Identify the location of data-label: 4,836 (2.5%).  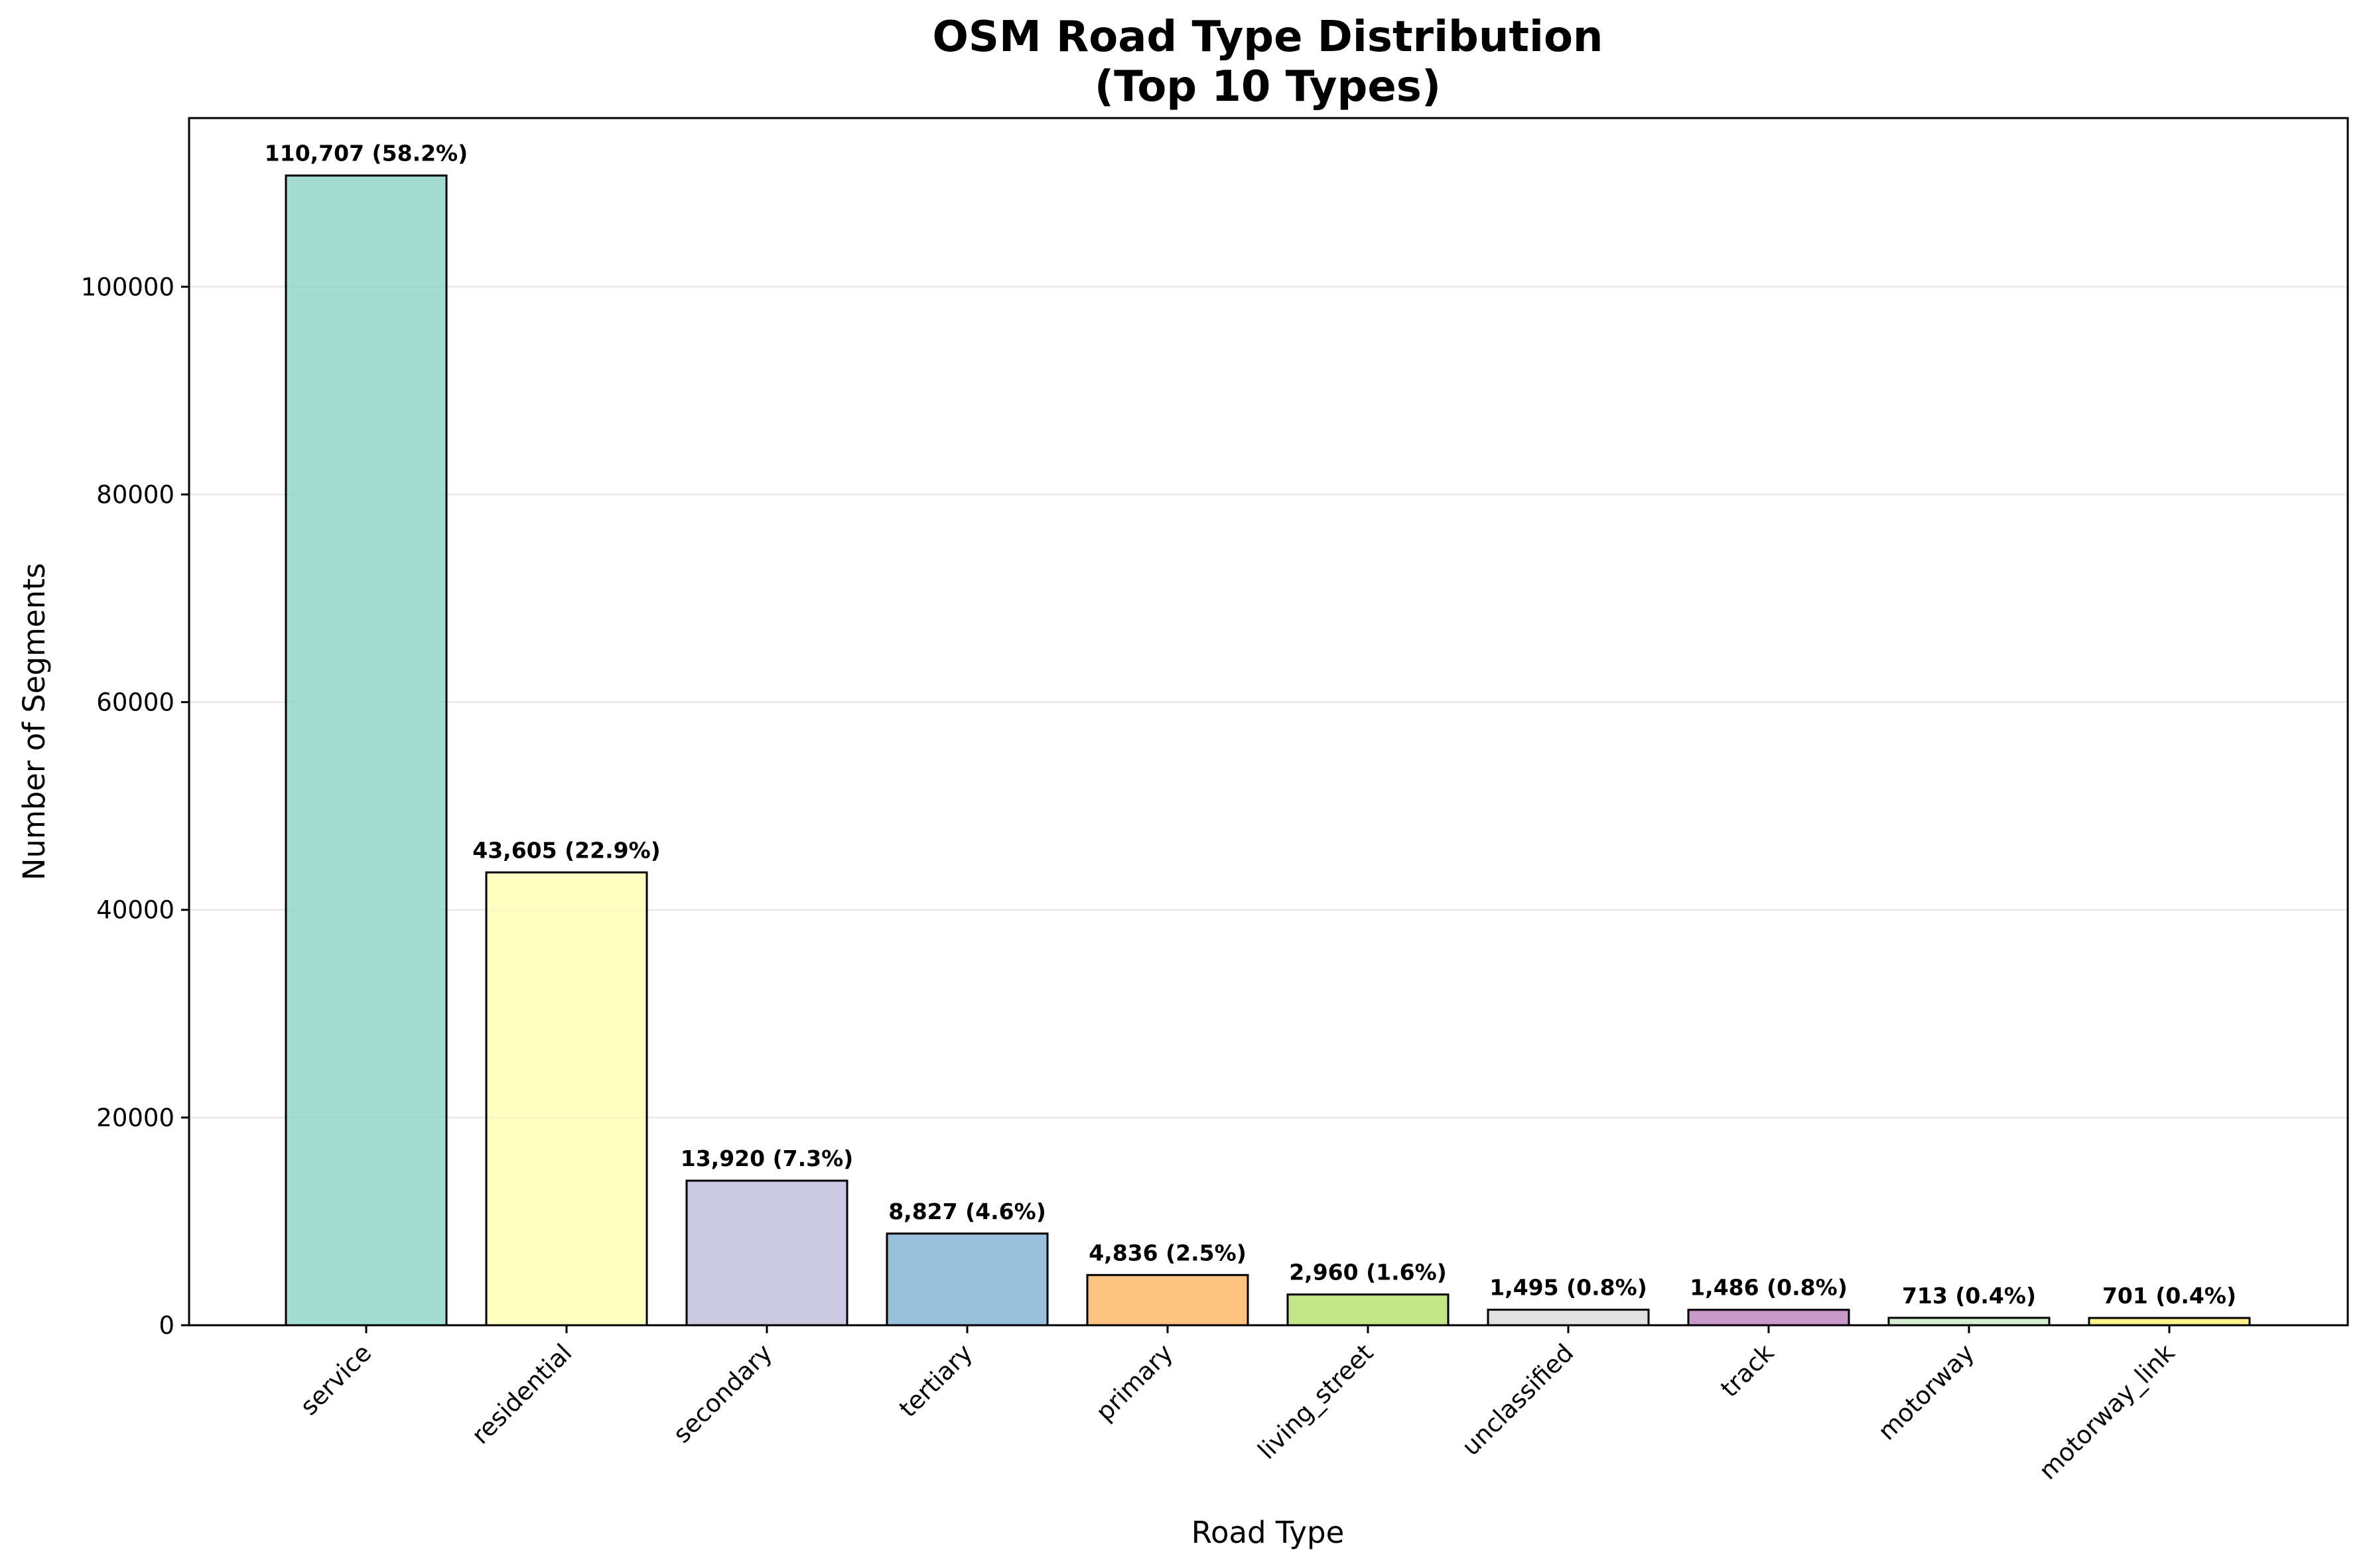
(1168, 1253).